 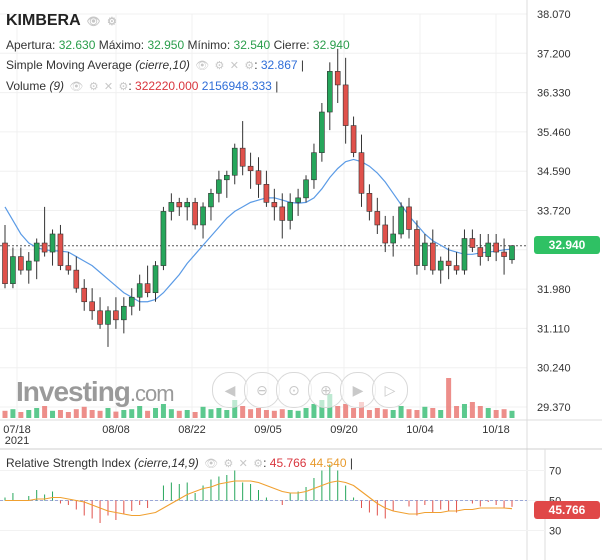 I want to click on time-tick-label: 09/05, so click(x=268, y=430).